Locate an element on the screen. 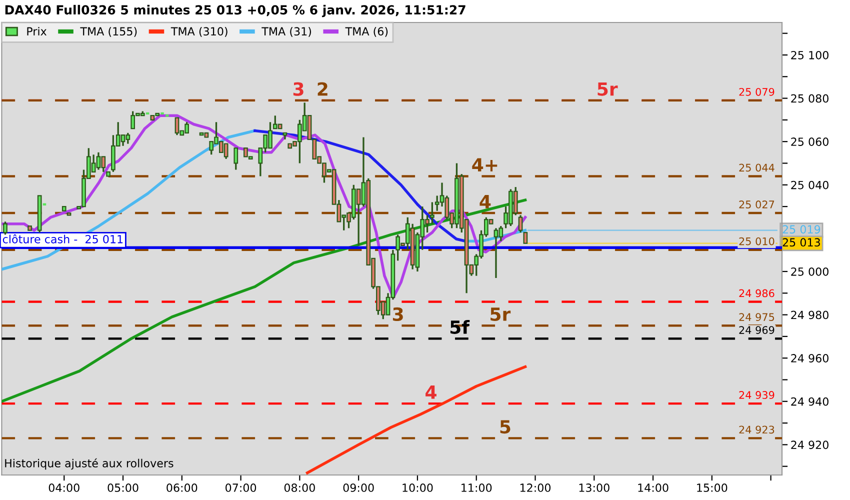 This screenshot has height=500, width=850. legend-label: TMA (155) is located at coordinates (108, 31).